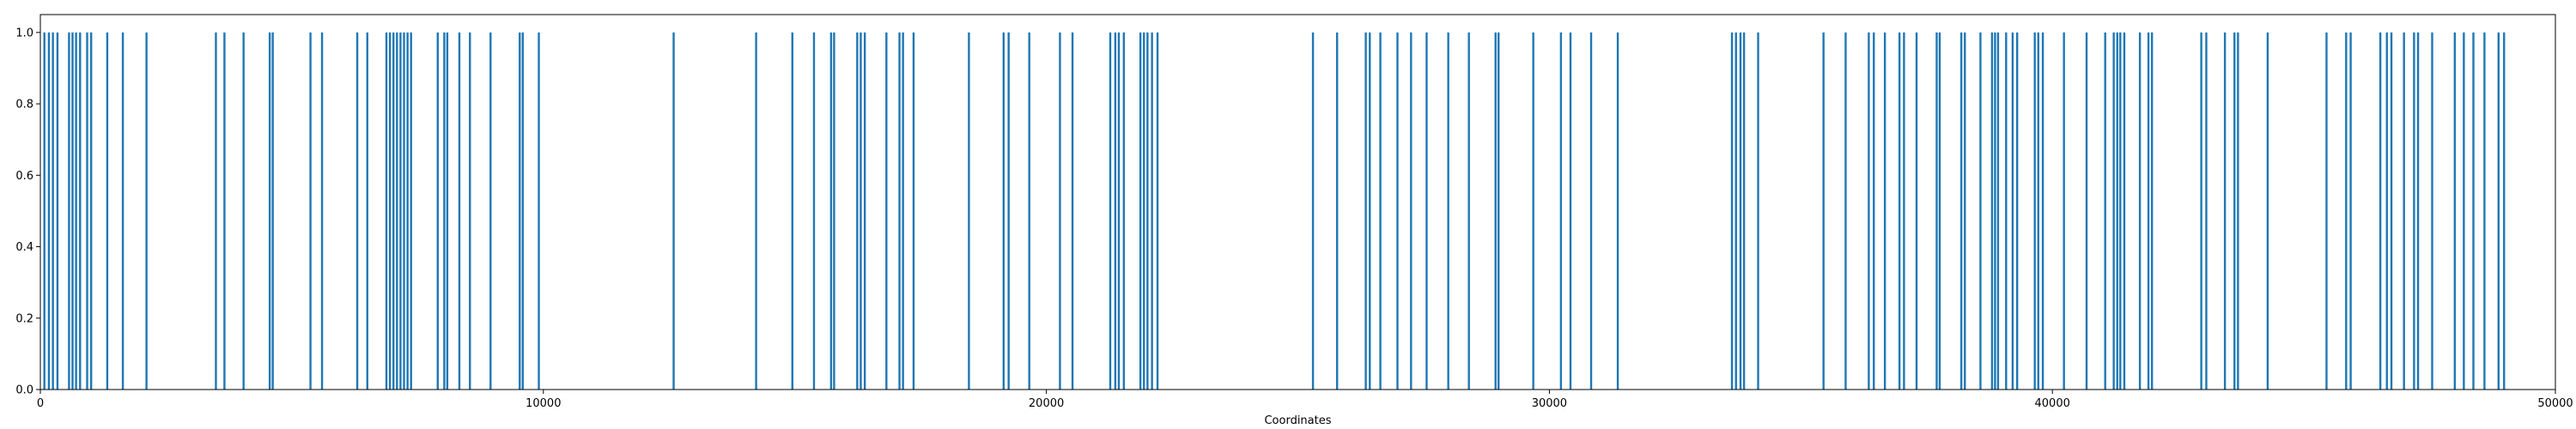 The image size is (2576, 429). What do you see at coordinates (24, 176) in the screenshot?
I see `y-tick-label: 0.6` at bounding box center [24, 176].